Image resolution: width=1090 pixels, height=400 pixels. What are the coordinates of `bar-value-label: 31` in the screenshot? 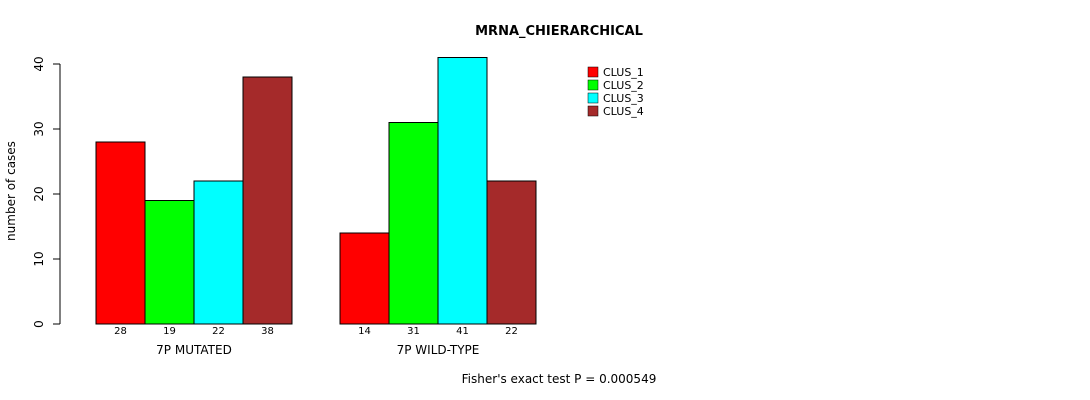 It's located at (413, 331).